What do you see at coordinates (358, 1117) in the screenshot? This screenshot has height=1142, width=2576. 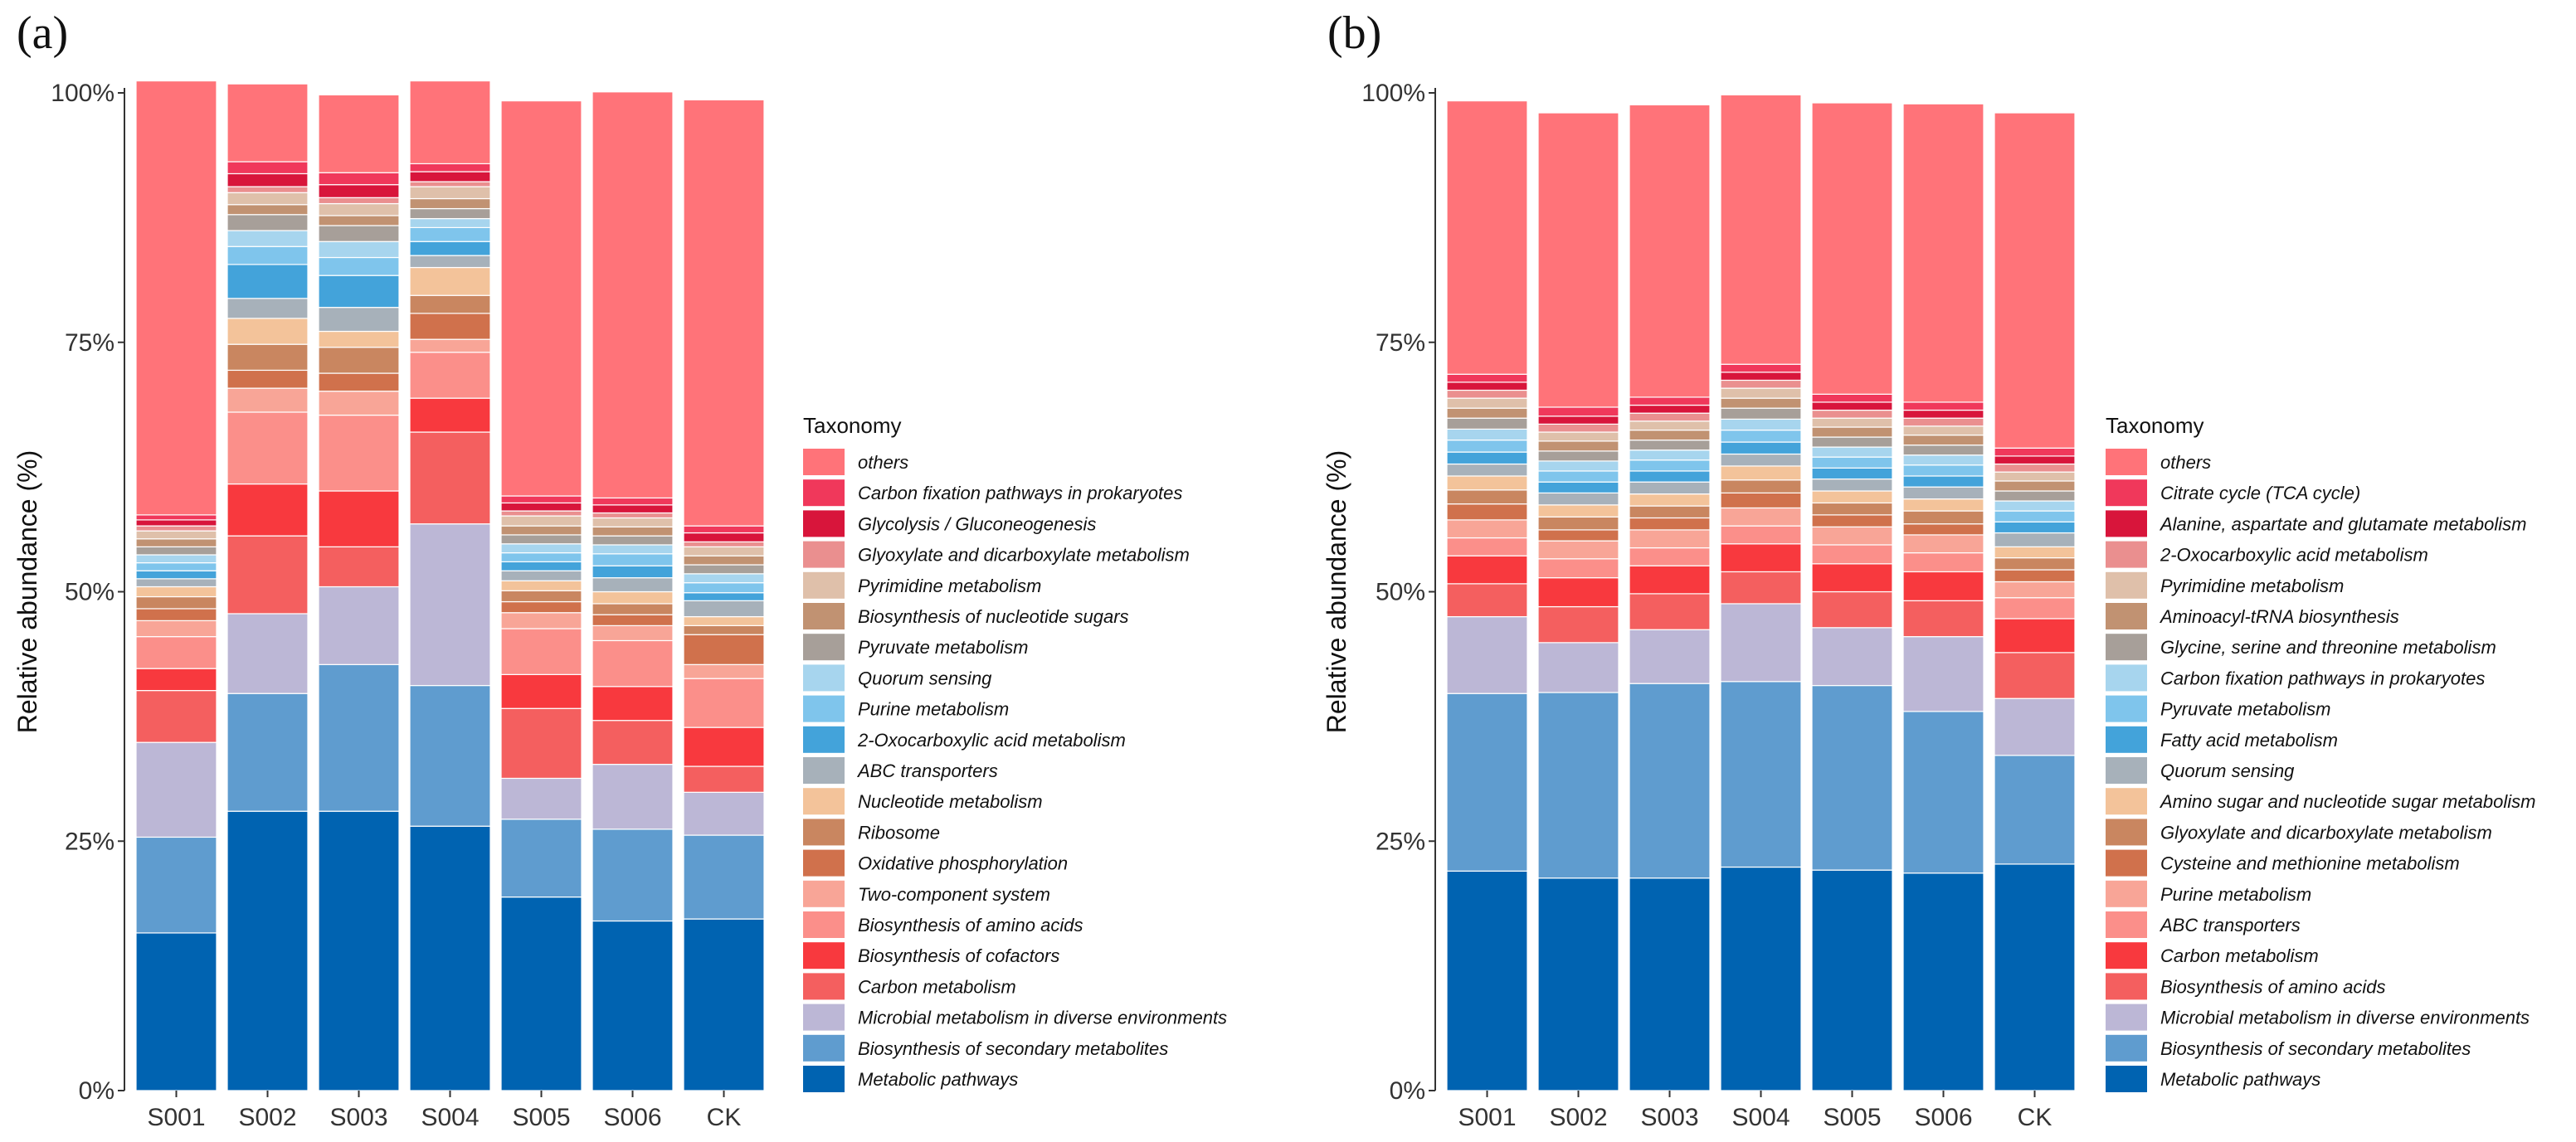 I see `x-tick-label: S003` at bounding box center [358, 1117].